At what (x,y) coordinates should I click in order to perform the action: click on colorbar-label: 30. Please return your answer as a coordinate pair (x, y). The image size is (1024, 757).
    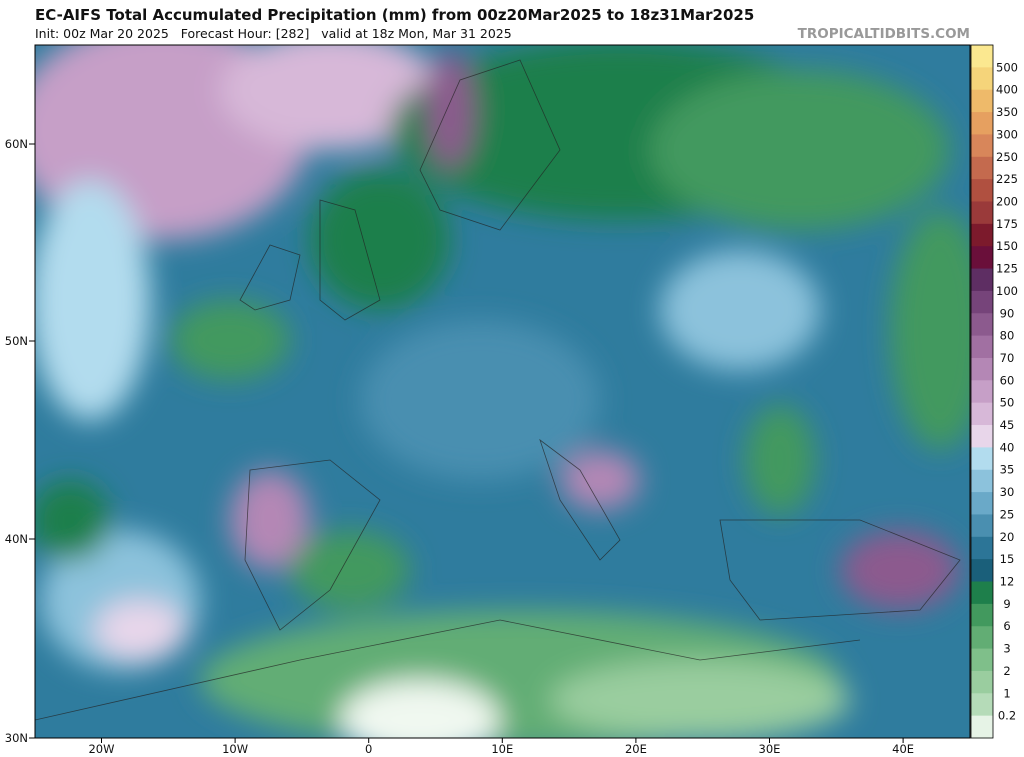
    Looking at the image, I should click on (1007, 492).